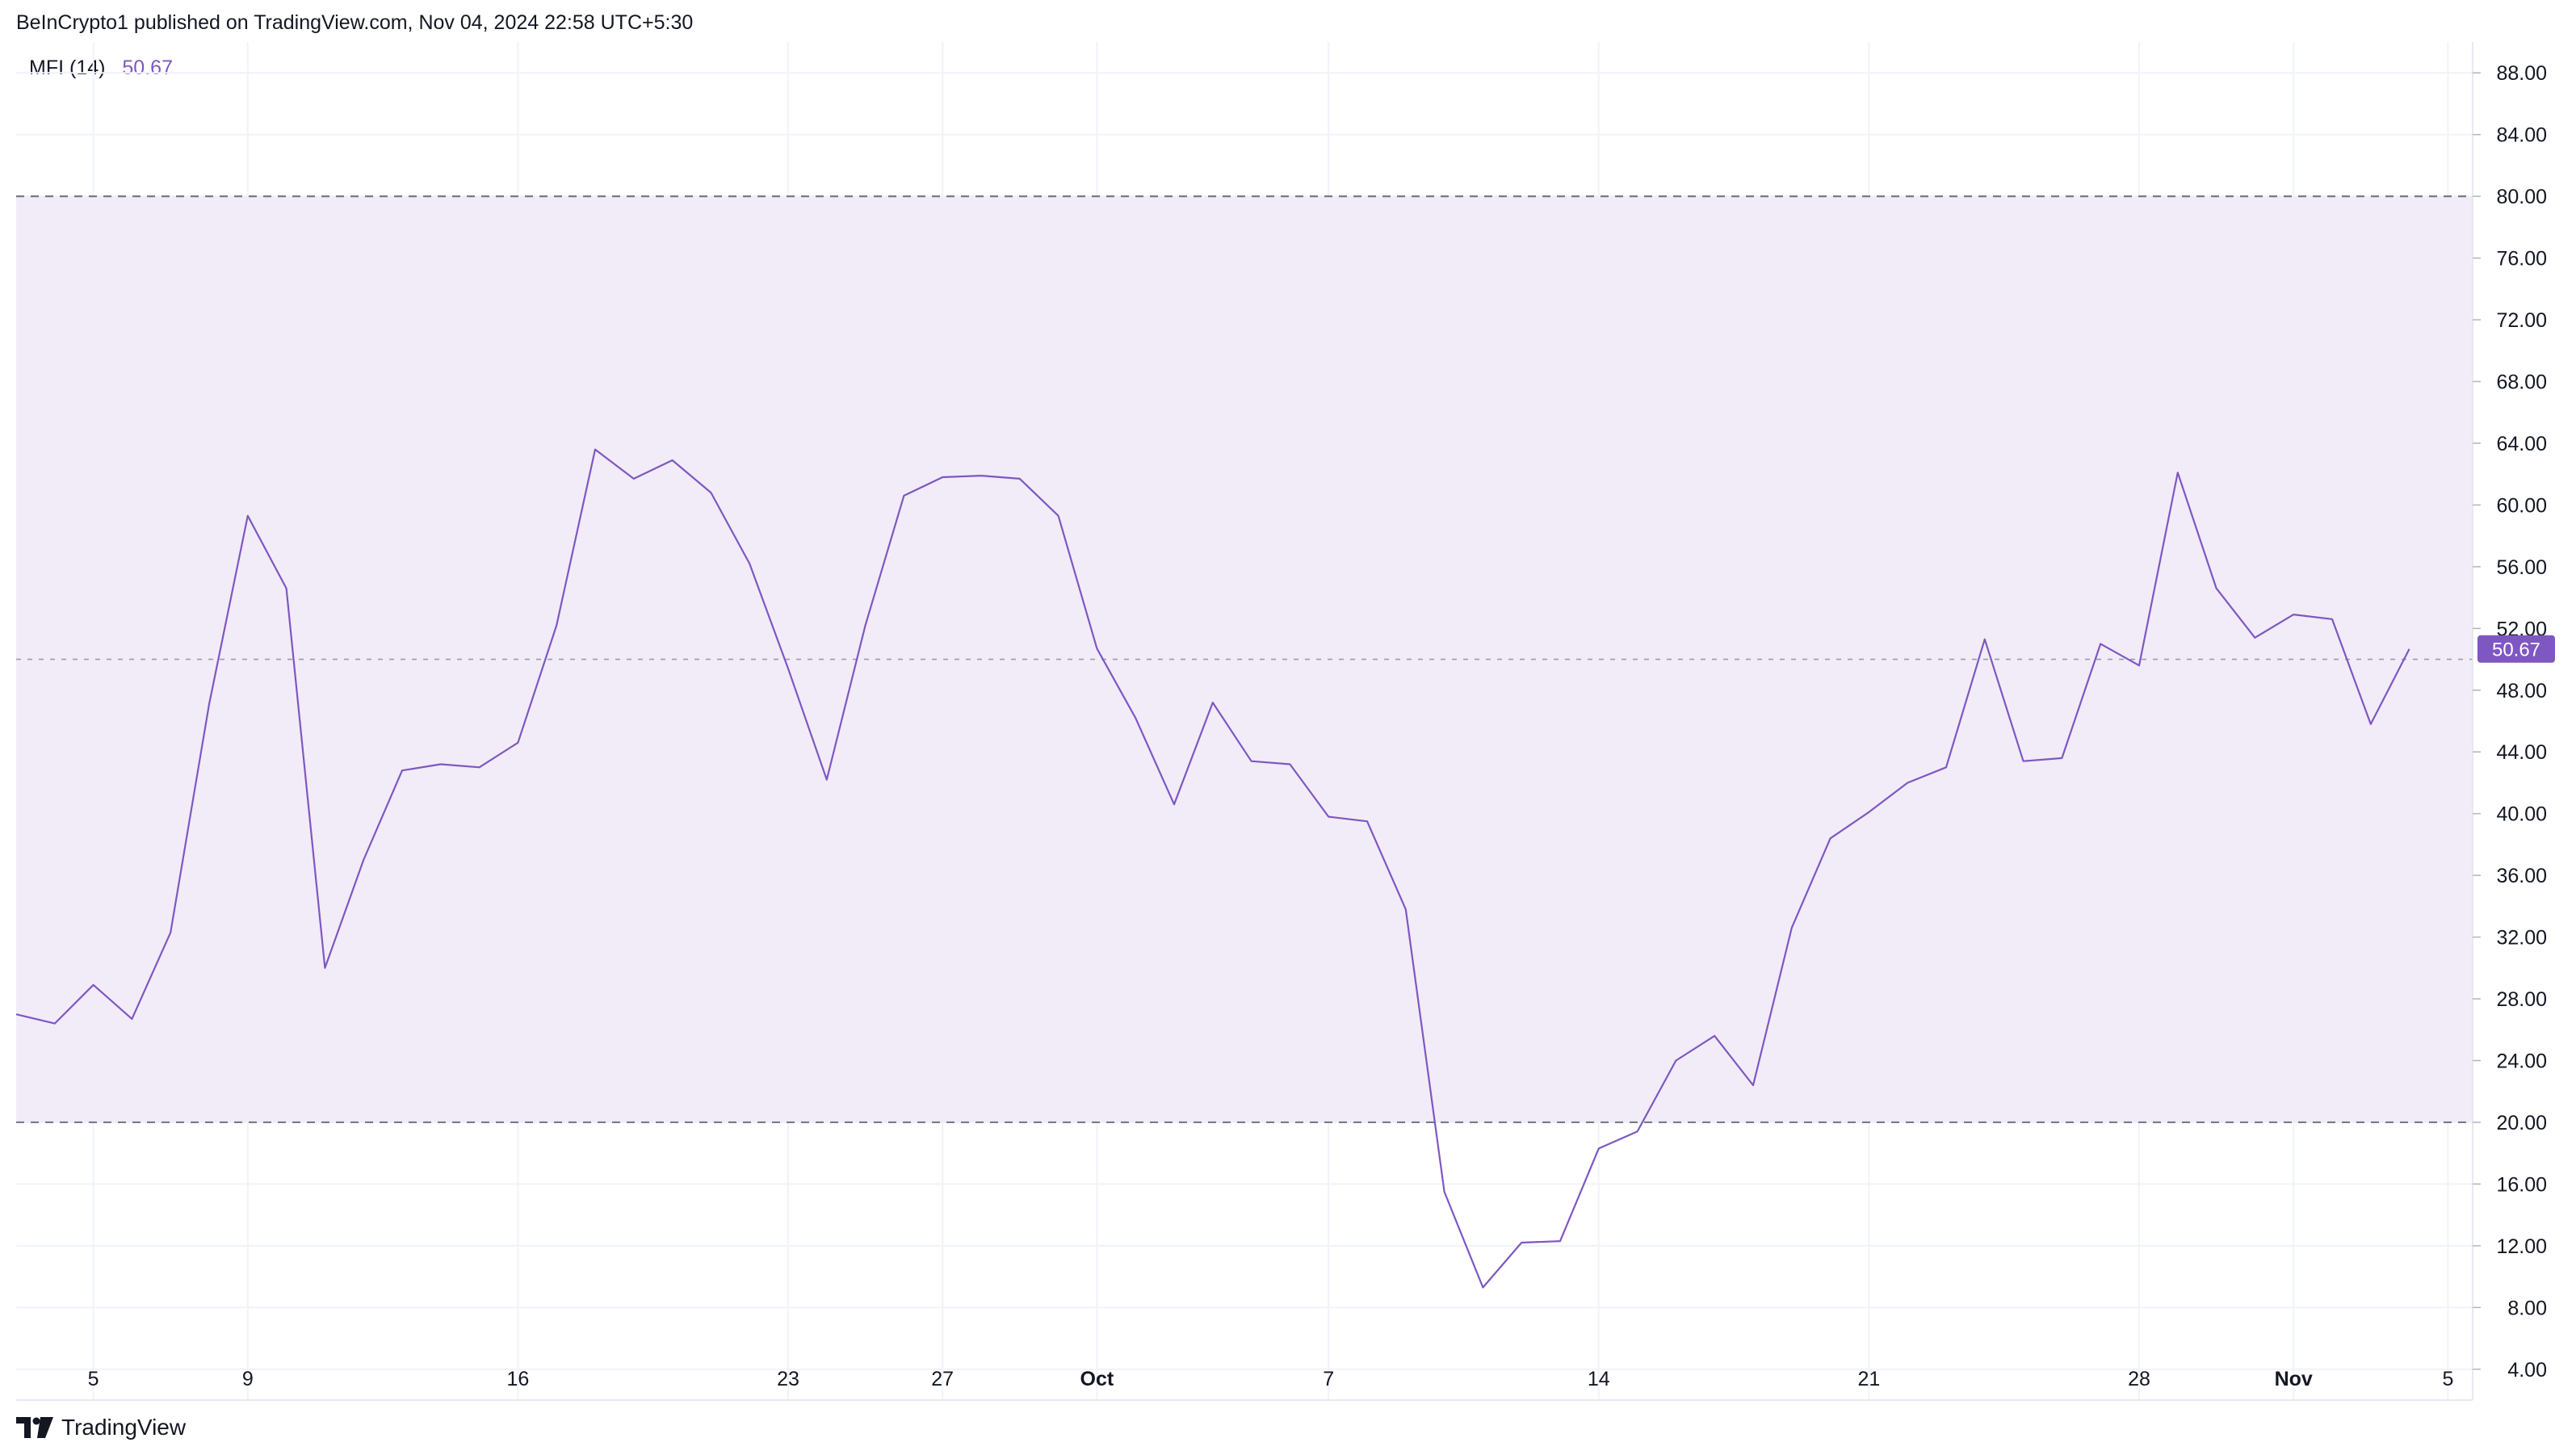 Image resolution: width=2576 pixels, height=1455 pixels. Describe the element at coordinates (2521, 939) in the screenshot. I see `y-tick-label: 32.00` at that location.